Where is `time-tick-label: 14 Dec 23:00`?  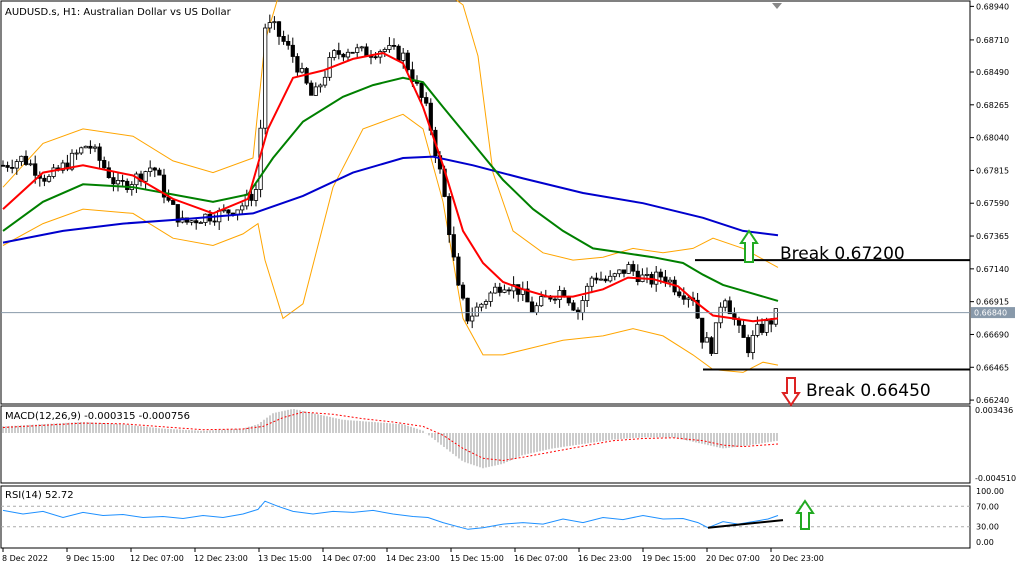 time-tick-label: 14 Dec 23:00 is located at coordinates (413, 558).